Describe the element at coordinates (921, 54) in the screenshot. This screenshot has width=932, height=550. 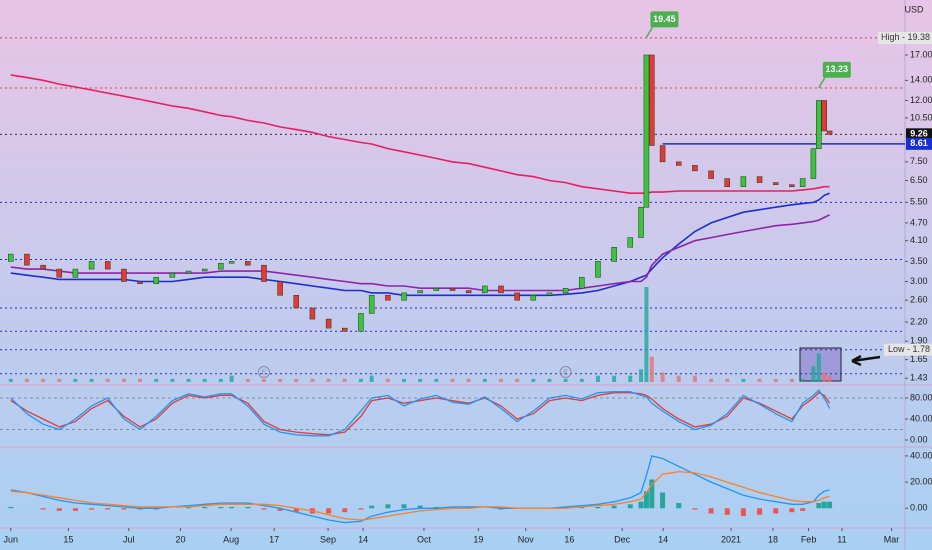
I see `y-tick-label: 17.00` at that location.